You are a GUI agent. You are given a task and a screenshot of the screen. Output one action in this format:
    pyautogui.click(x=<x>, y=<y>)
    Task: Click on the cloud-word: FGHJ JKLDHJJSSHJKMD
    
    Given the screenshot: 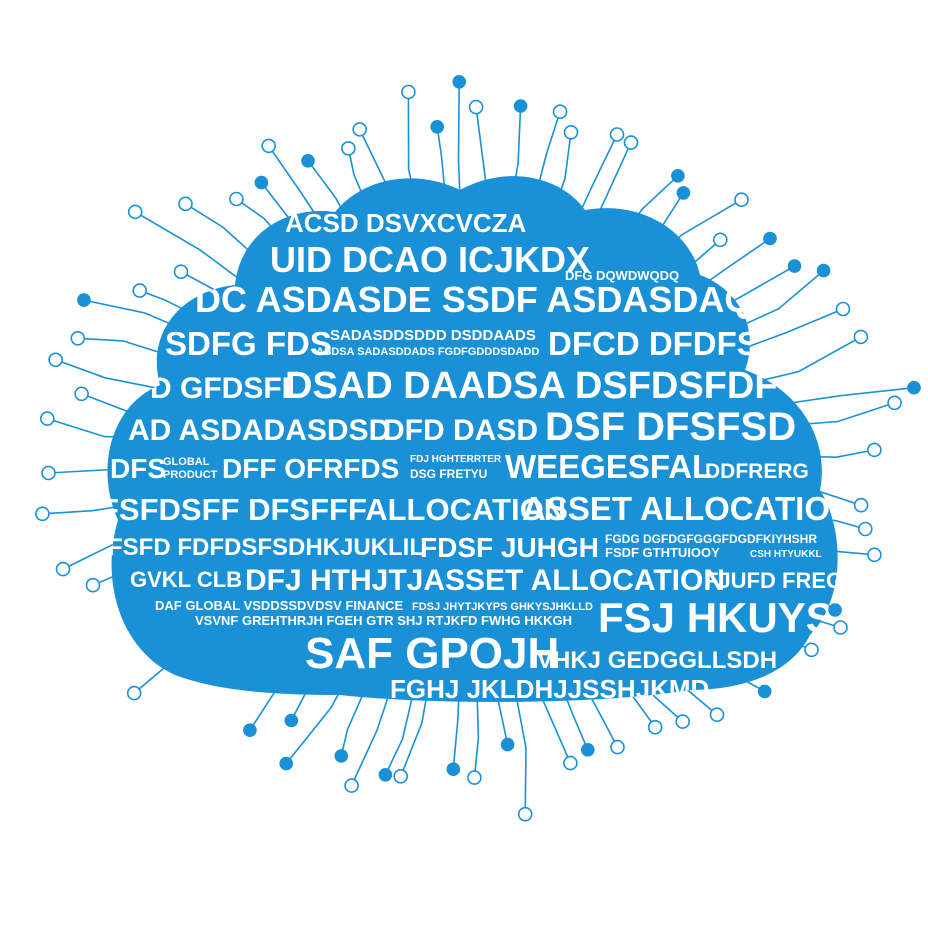 What is the action you would take?
    pyautogui.click(x=549, y=689)
    